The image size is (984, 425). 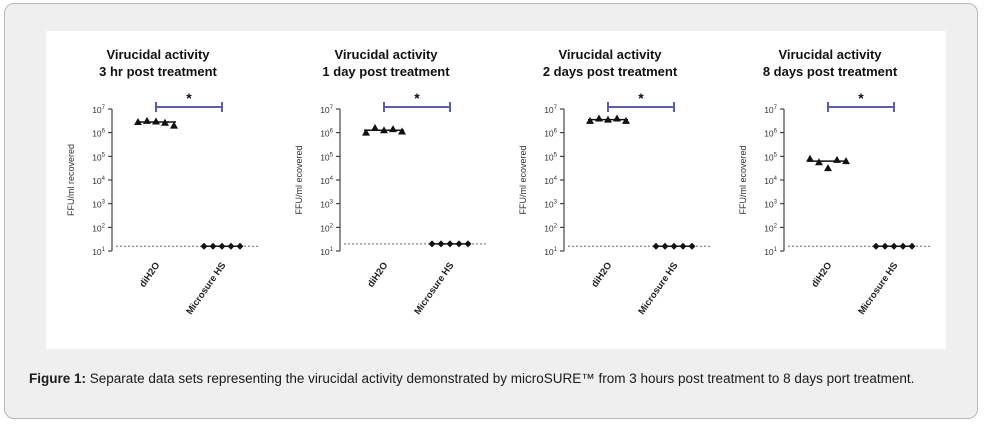 I want to click on chart-1-y-tick-label: 10⁷, so click(x=326, y=110).